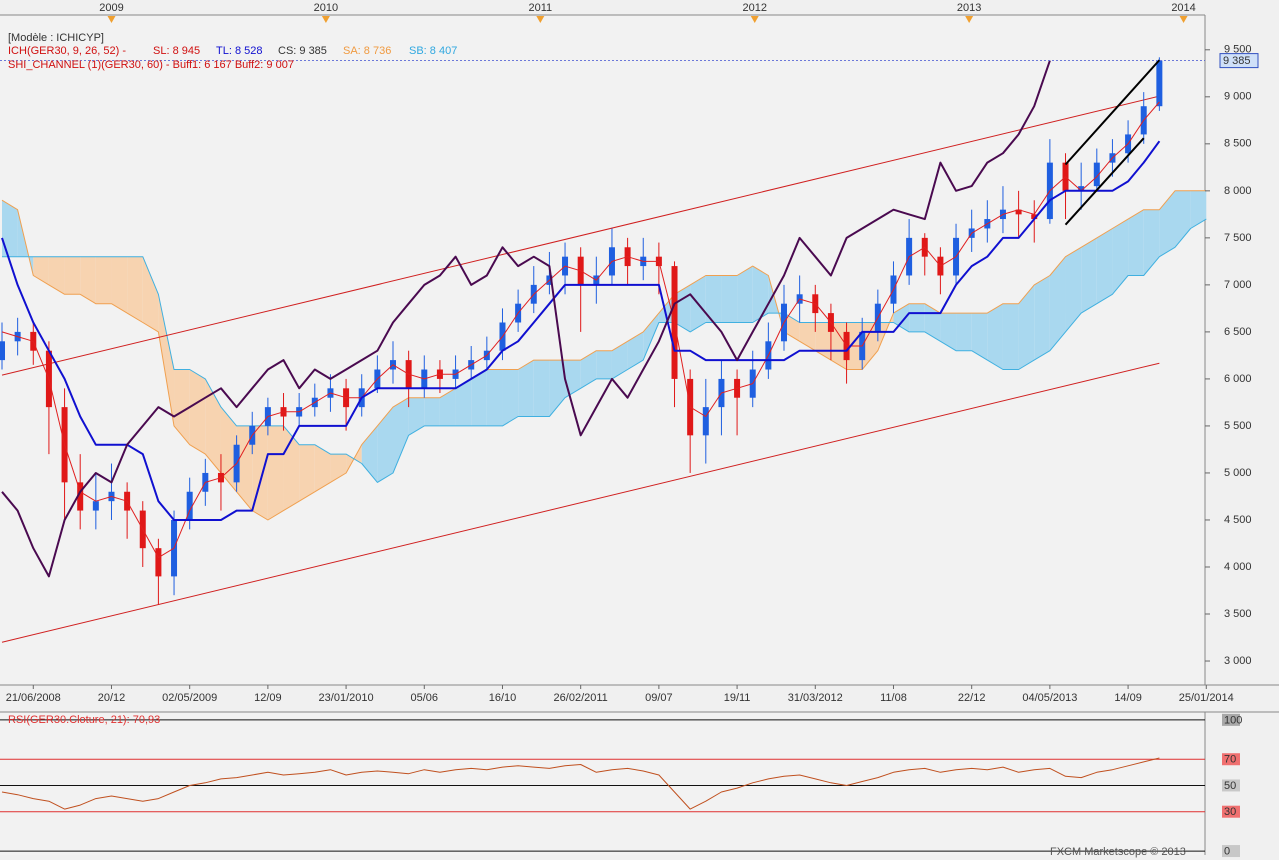 The image size is (1279, 860). What do you see at coordinates (737, 698) in the screenshot?
I see `x-tick-label: 19/11` at bounding box center [737, 698].